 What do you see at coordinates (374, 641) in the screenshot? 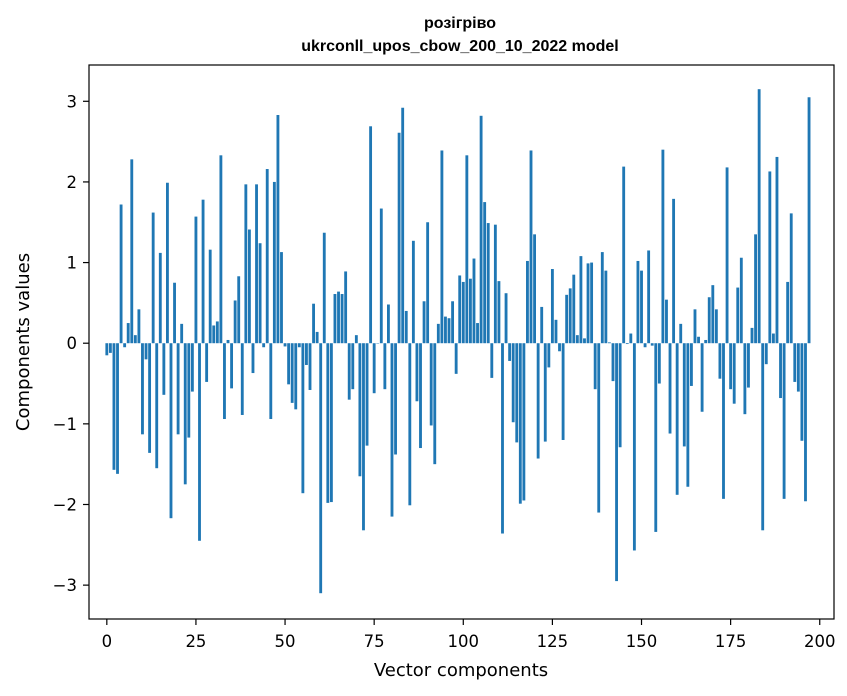
I see `x-tick-label: 75` at bounding box center [374, 641].